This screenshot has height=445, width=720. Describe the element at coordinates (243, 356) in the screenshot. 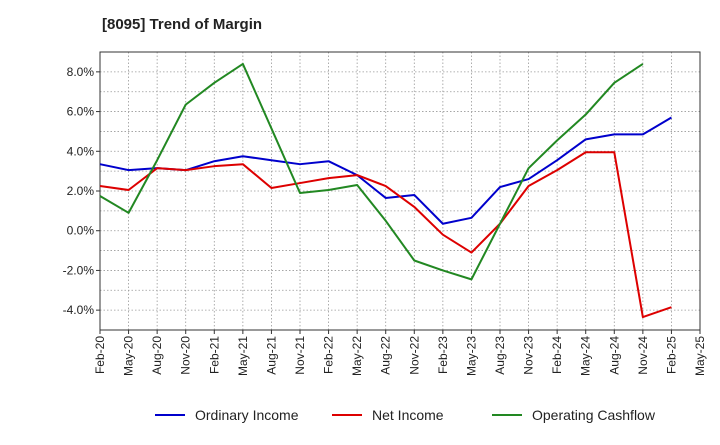

I see `x-tick-label: May-21` at that location.